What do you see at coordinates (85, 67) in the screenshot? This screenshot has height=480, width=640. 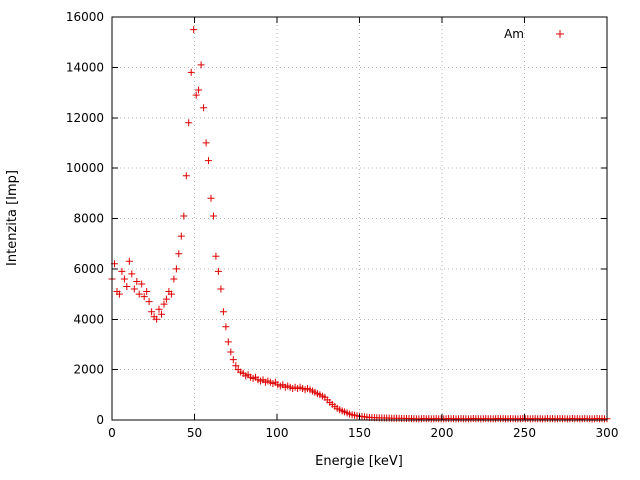 I see `y-tick-label: 14000` at bounding box center [85, 67].